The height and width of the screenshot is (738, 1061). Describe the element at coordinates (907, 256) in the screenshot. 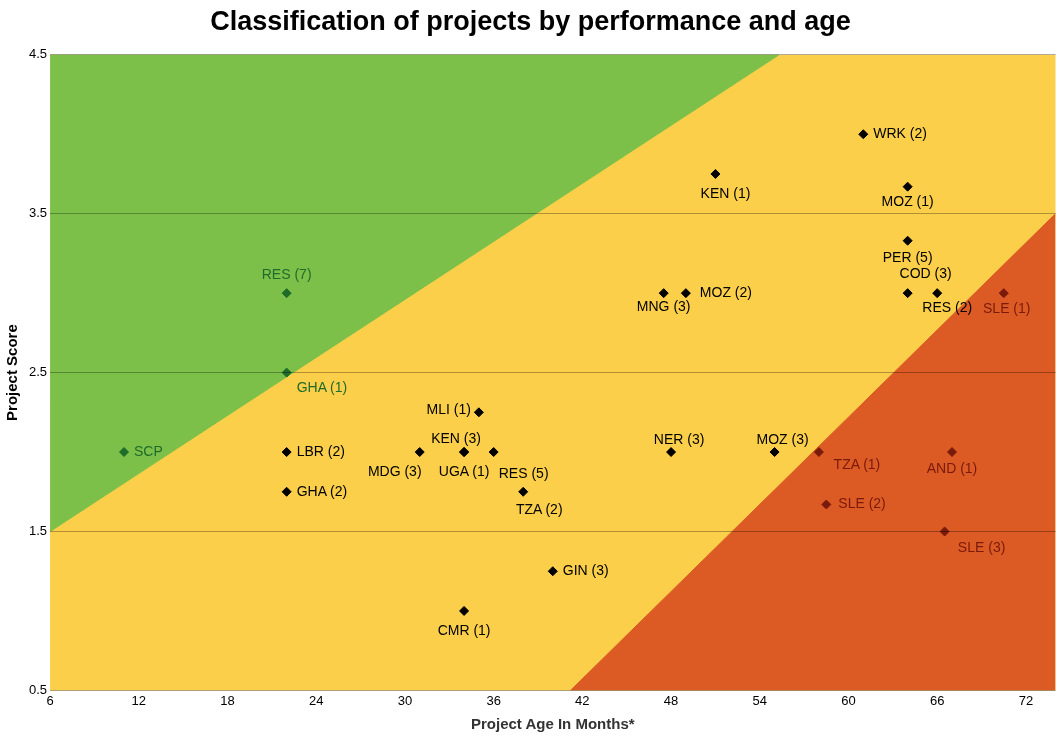

I see `annotation: PER (5)` at that location.